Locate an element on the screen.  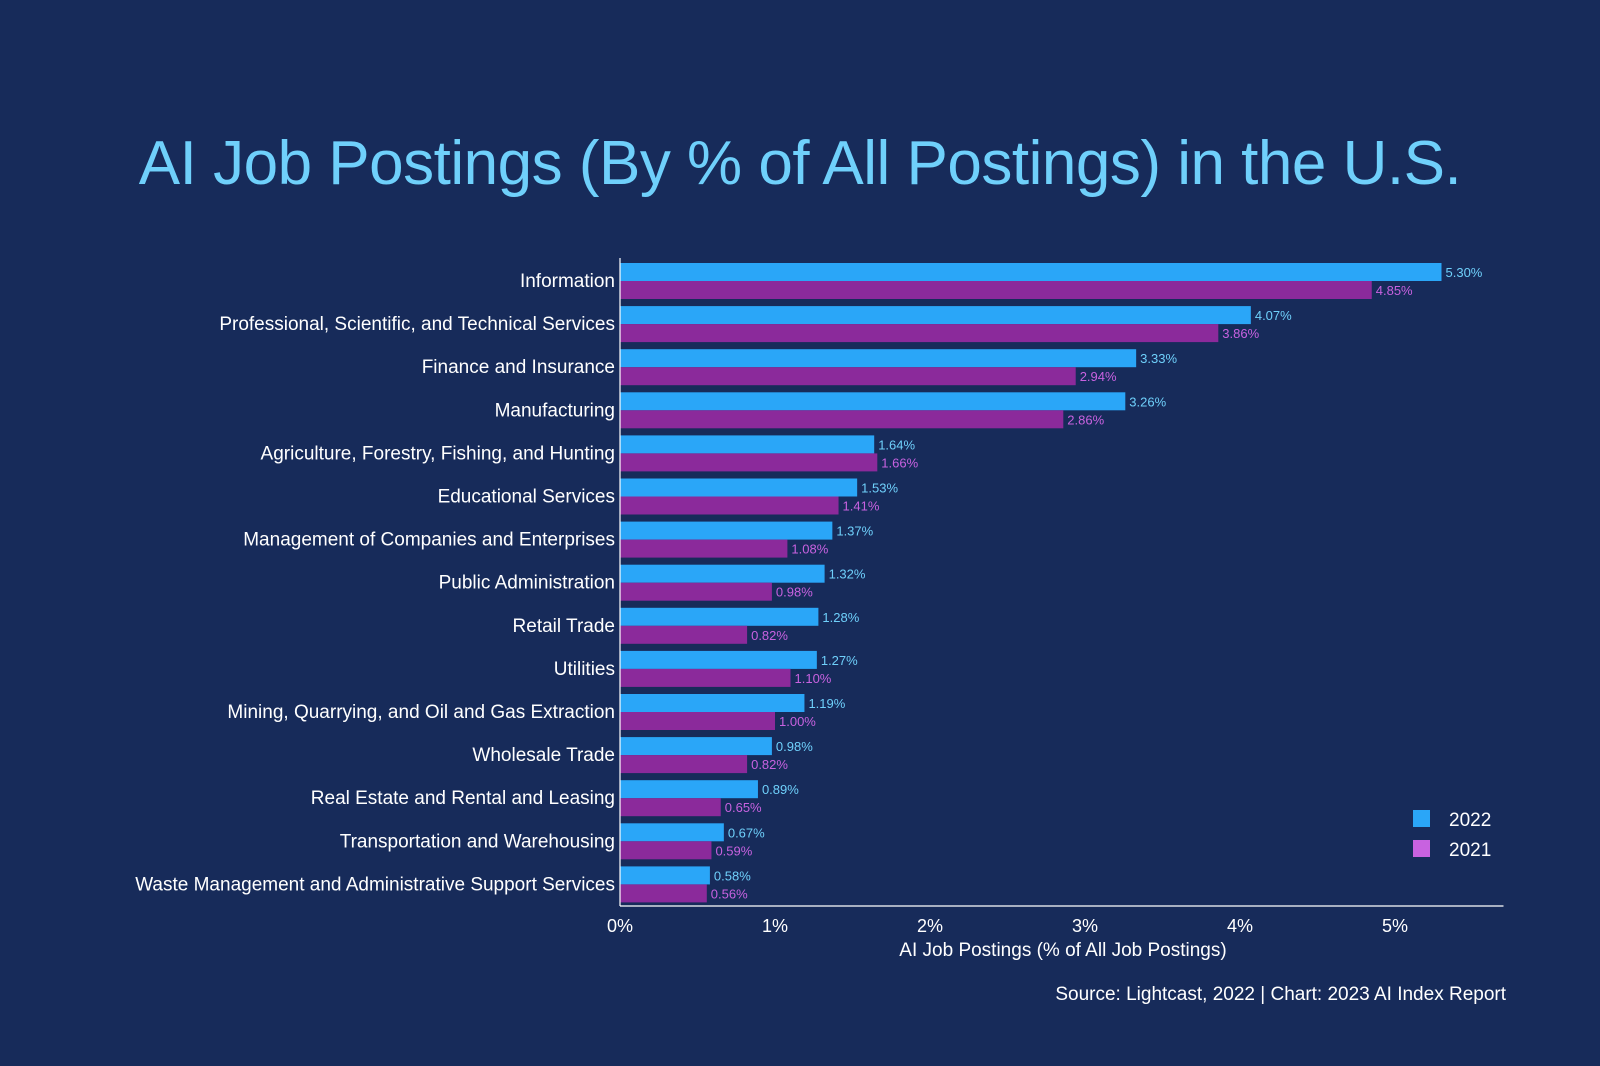
category-label: Management of Companies and Enterprises is located at coordinates (429, 540).